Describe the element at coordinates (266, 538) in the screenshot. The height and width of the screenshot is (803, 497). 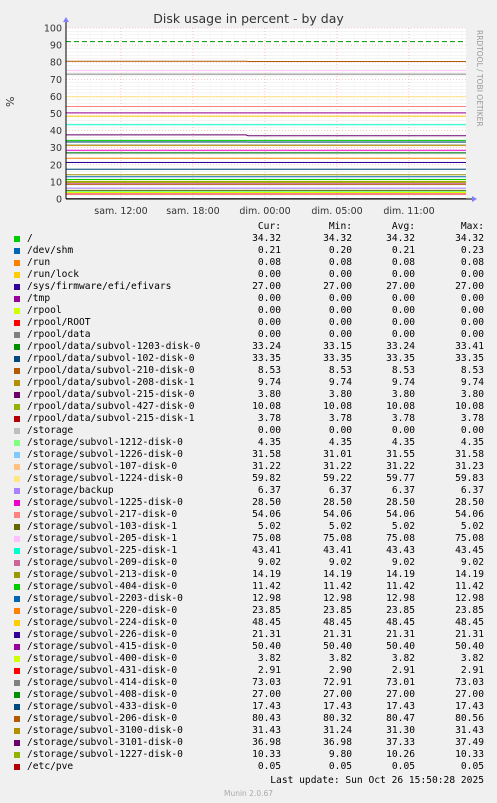
I see `legend-cur-value: 75.08` at that location.